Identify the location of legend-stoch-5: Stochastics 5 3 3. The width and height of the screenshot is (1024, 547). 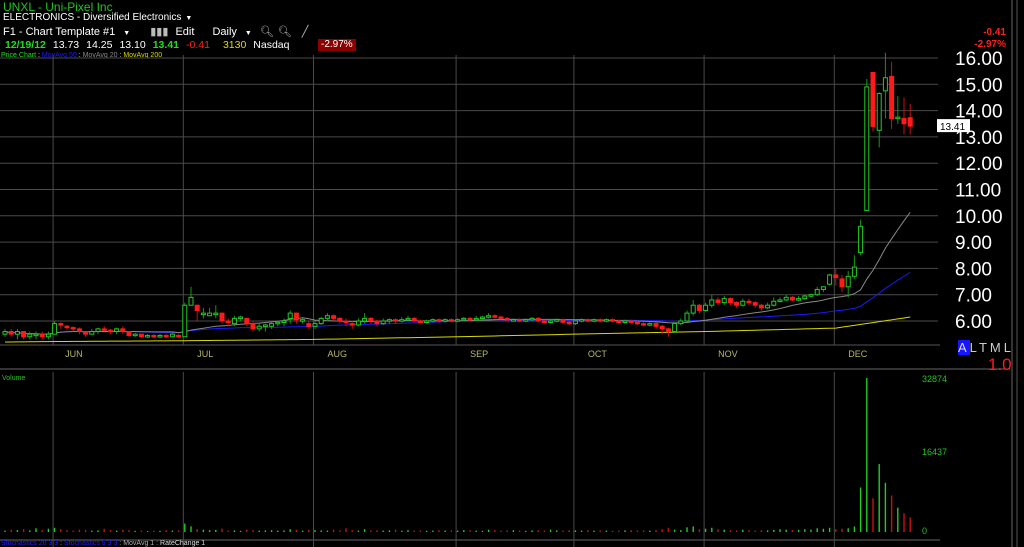
(91, 543).